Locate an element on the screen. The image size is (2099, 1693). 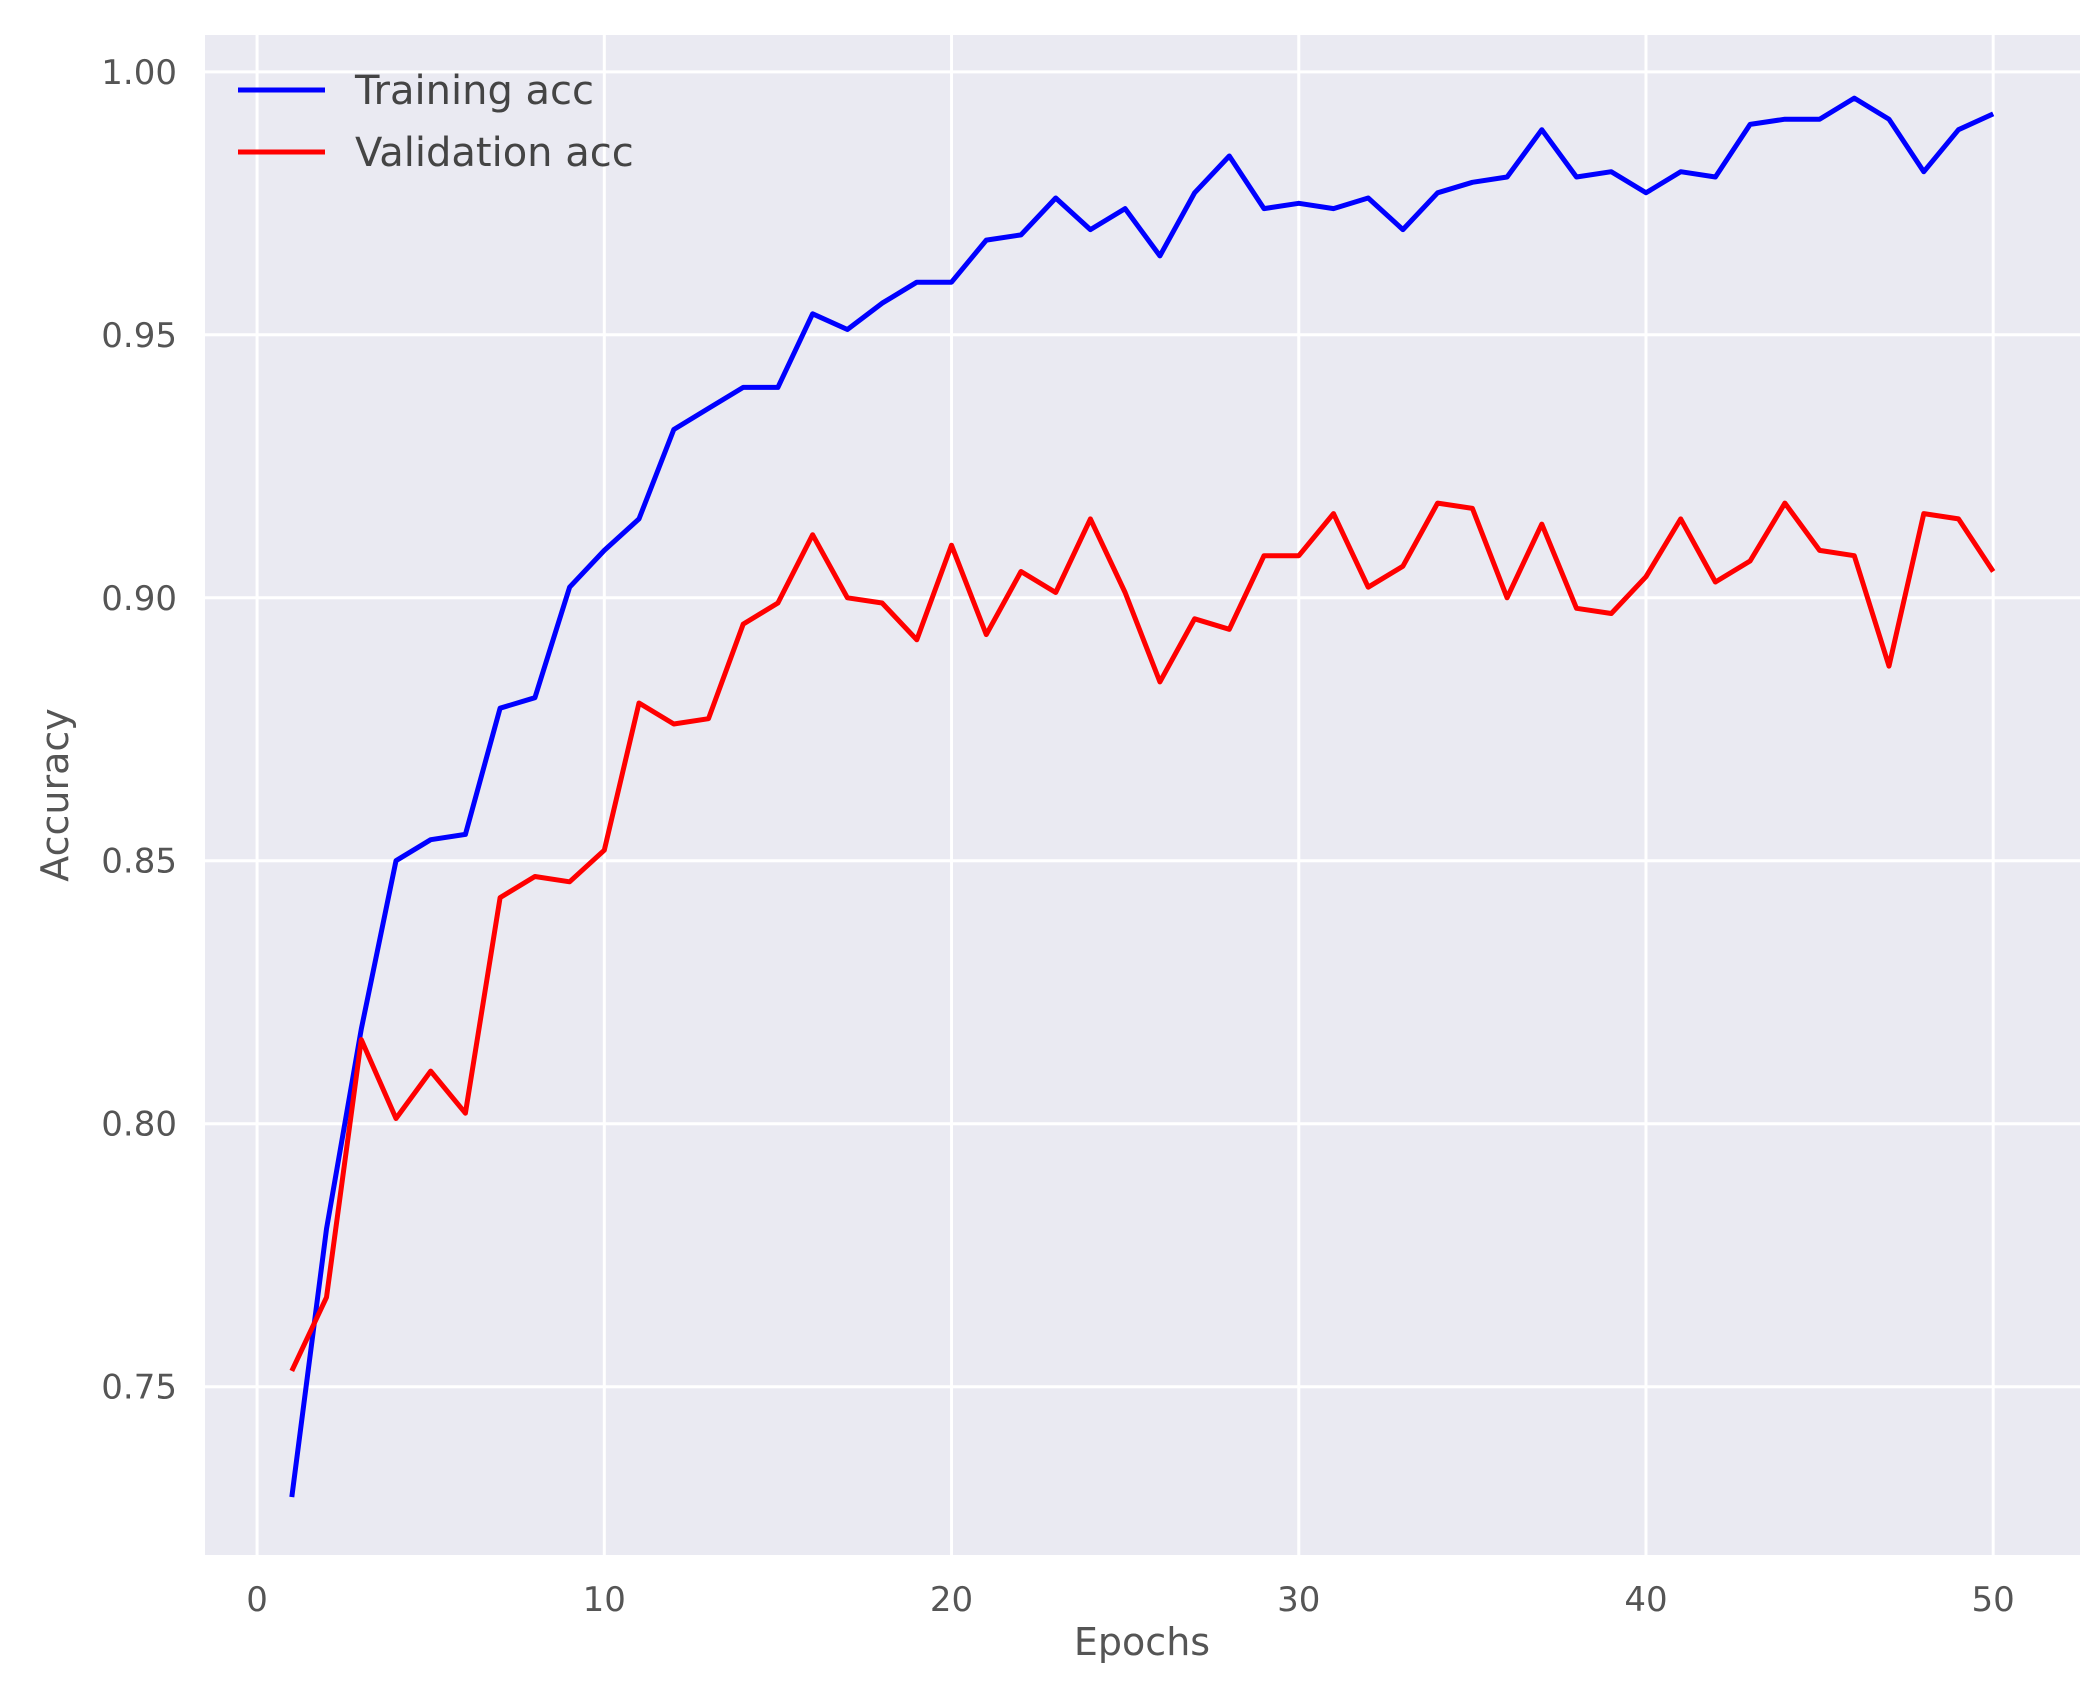
legend: Training acc Validation acc is located at coordinates (436, 122).